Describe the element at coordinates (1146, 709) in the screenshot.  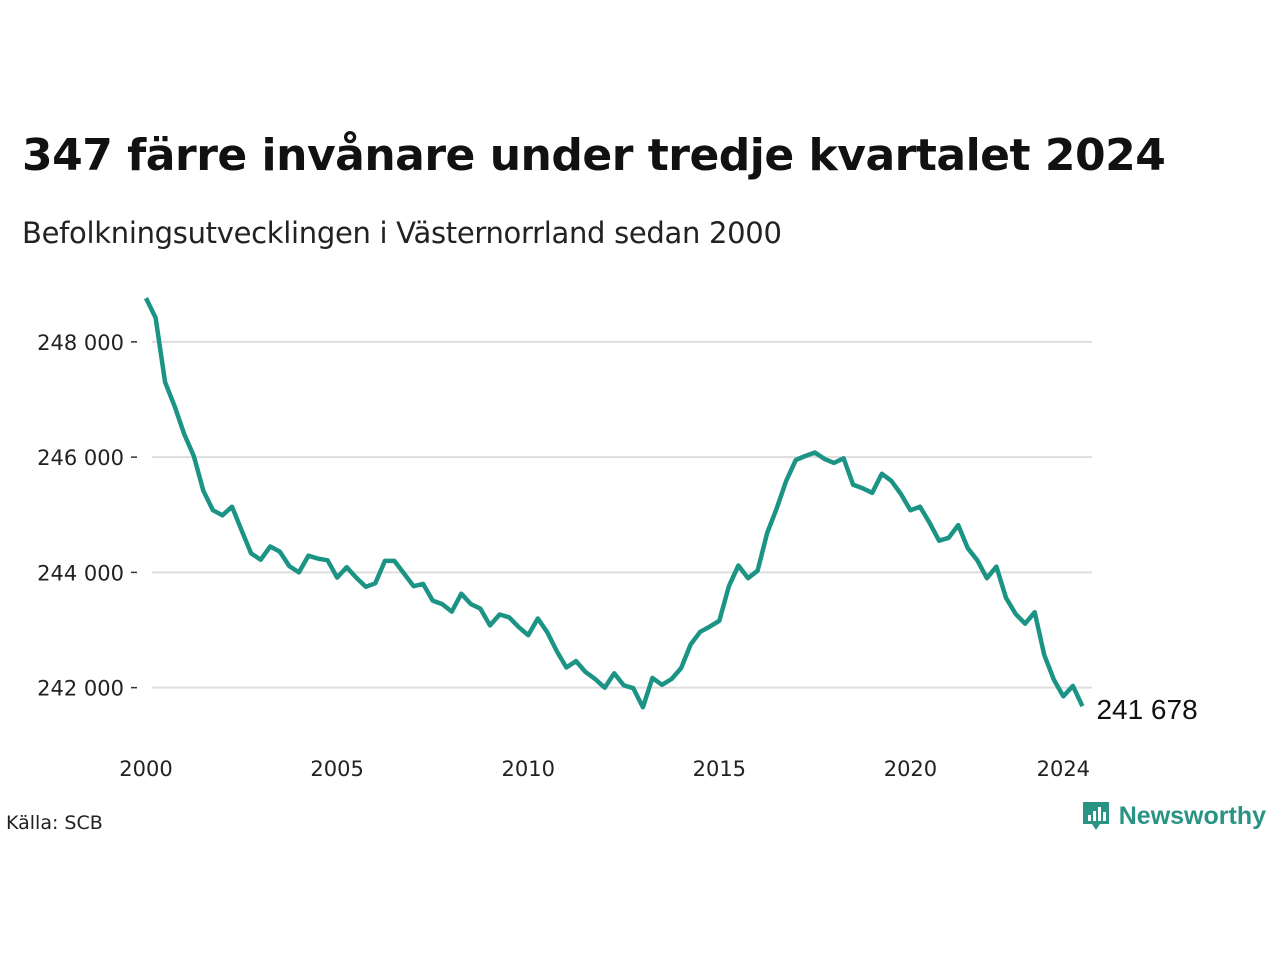
I see `end-value-label: 241 678` at that location.